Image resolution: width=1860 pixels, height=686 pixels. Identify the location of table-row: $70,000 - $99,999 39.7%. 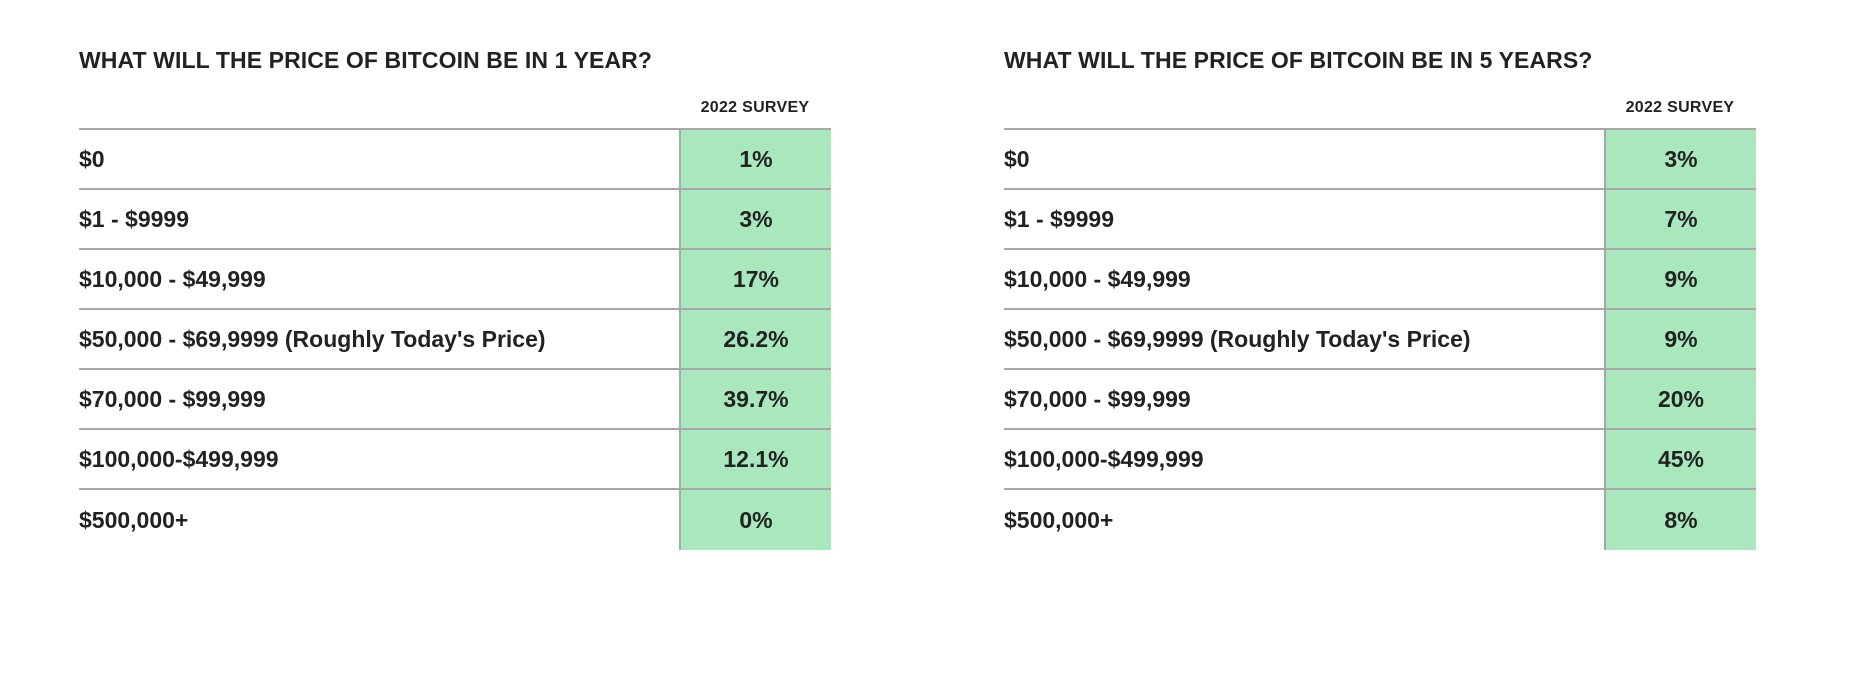
(455, 400).